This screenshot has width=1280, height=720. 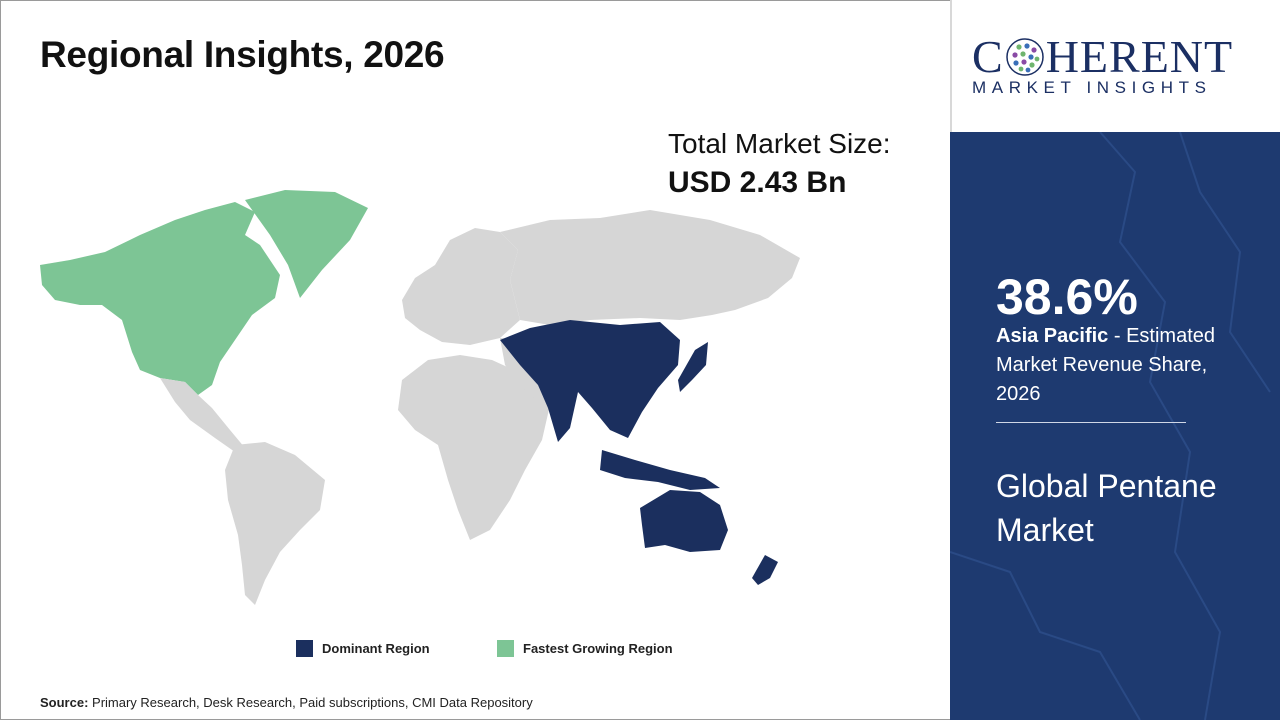 I want to click on logo-globe-icon, so click(x=1024, y=56).